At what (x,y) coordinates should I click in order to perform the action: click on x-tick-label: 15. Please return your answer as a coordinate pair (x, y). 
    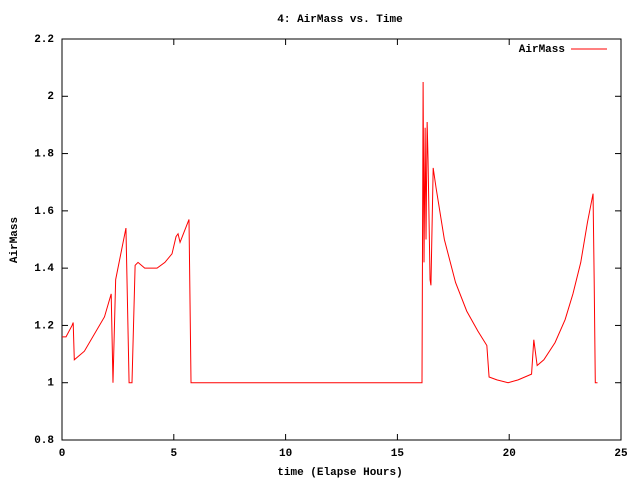
    Looking at the image, I should click on (398, 454).